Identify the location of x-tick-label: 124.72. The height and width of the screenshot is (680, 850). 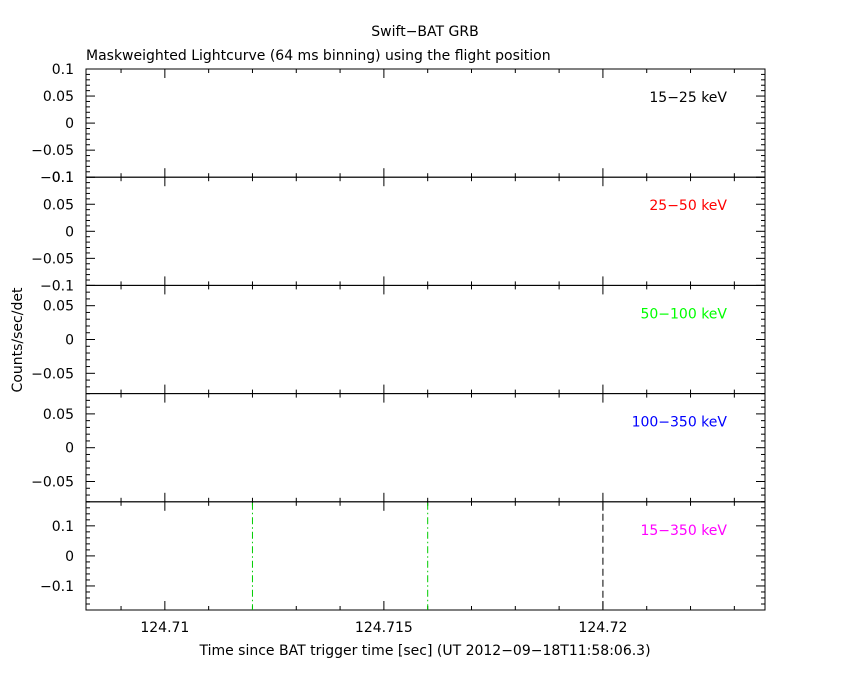
(602, 628).